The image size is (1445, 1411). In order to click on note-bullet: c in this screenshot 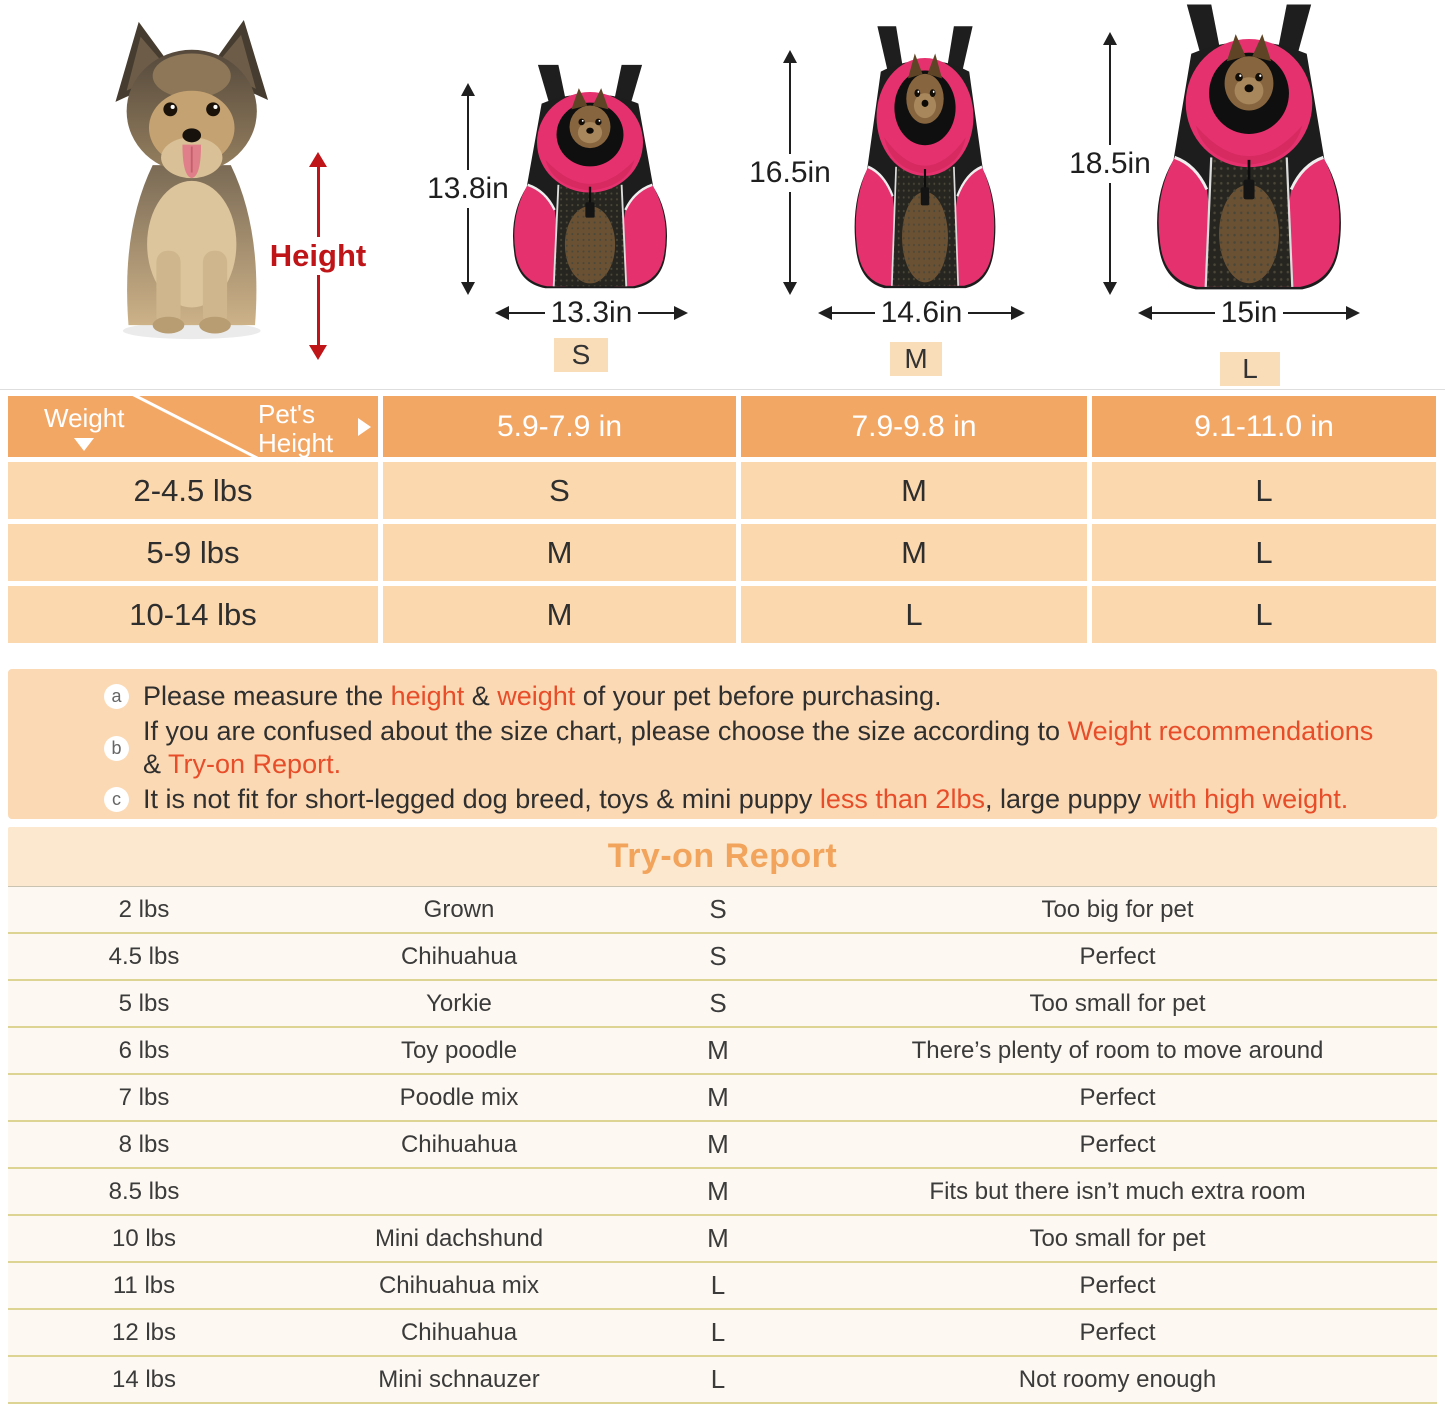, I will do `click(116, 799)`.